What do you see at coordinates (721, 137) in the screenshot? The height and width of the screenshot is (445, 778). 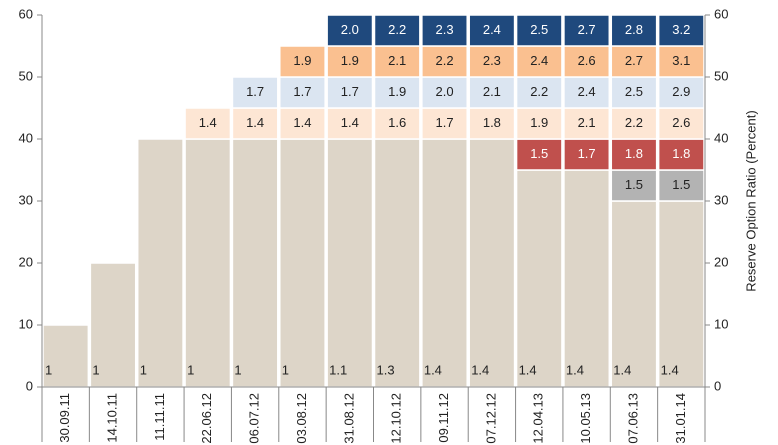 I see `y2-tick-label: 40` at bounding box center [721, 137].